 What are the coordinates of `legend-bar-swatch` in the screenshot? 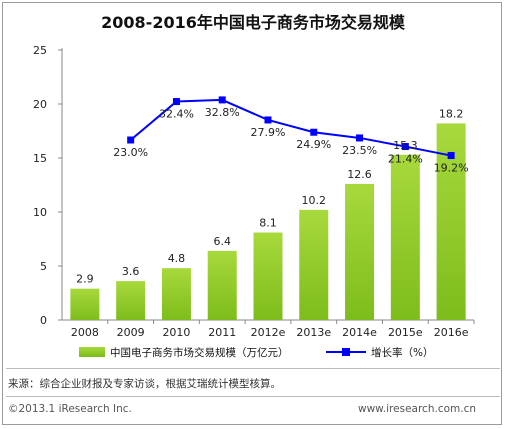 It's located at (92, 352).